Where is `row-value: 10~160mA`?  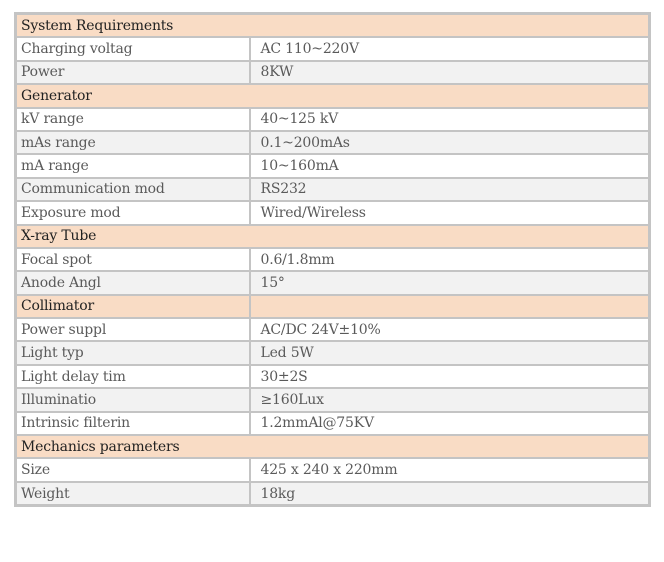
row-value: 10~160mA is located at coordinates (449, 166).